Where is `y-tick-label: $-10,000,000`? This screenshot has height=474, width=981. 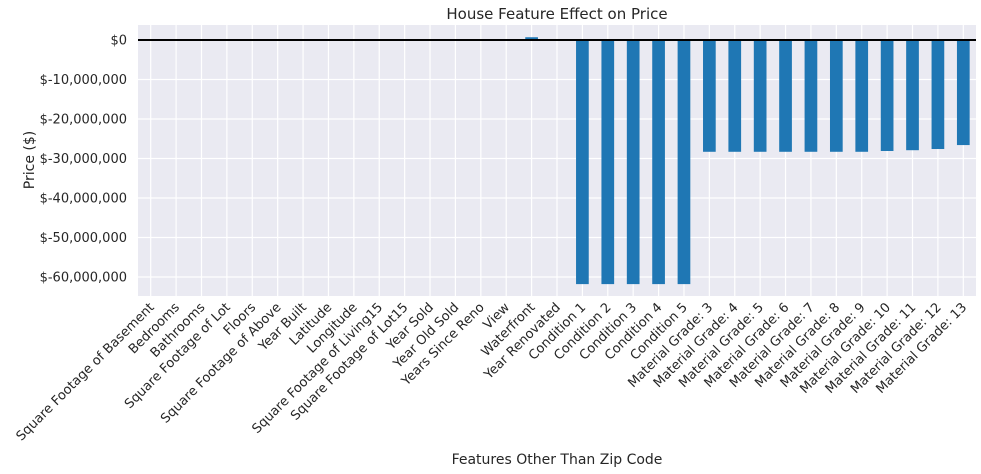 y-tick-label: $-10,000,000 is located at coordinates (83, 80).